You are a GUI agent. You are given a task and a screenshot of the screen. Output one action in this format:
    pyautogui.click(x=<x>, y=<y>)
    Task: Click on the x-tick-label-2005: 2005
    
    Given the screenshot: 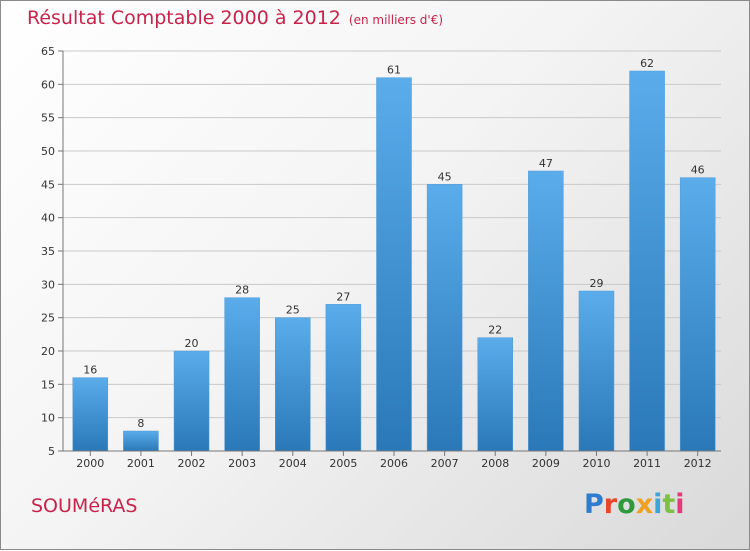 What is the action you would take?
    pyautogui.click(x=343, y=463)
    